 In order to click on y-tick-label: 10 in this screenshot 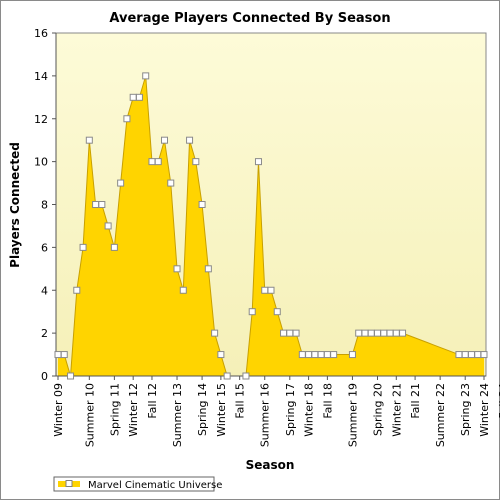, I will do `click(41, 162)`.